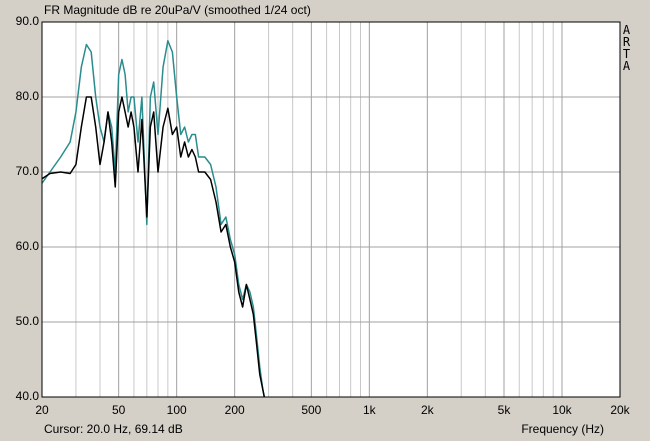 This screenshot has height=441, width=650. What do you see at coordinates (28, 396) in the screenshot?
I see `y-tick-label: 40.0` at bounding box center [28, 396].